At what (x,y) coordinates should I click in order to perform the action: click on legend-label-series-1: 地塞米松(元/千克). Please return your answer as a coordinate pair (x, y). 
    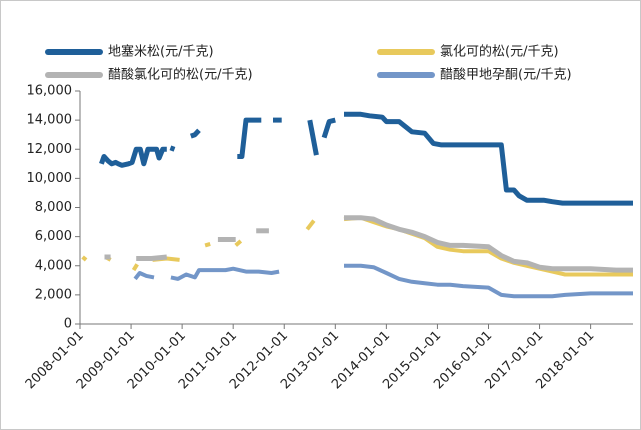
    Looking at the image, I should click on (161, 52).